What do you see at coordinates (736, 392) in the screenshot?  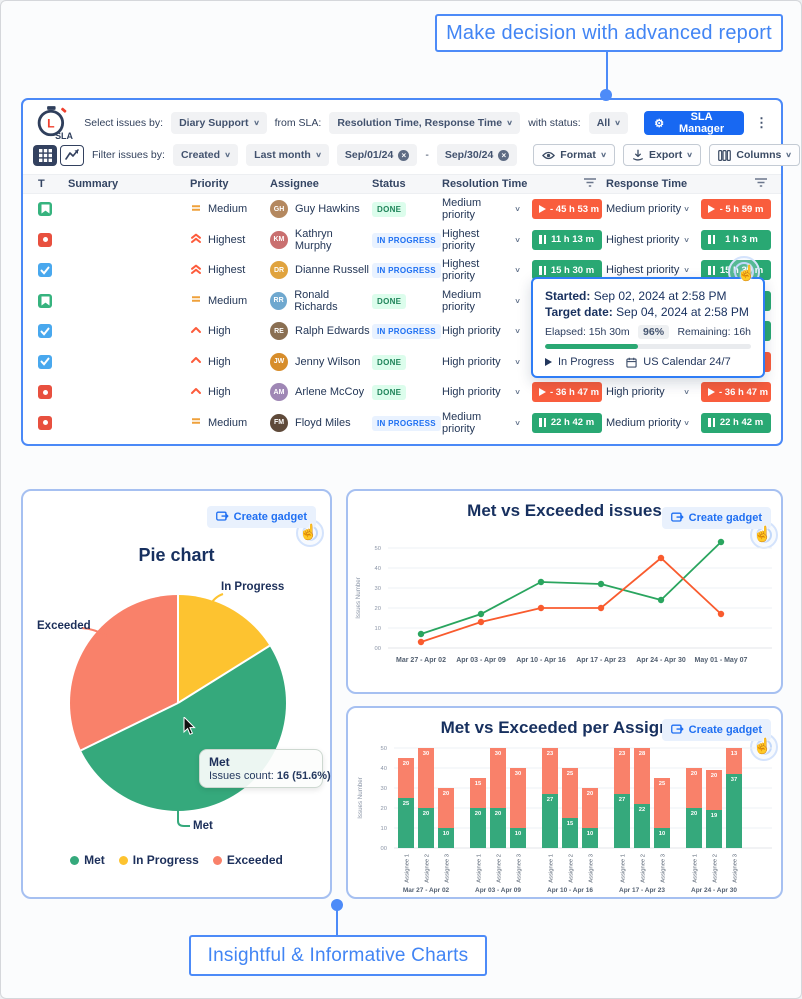 I see `response-time-badge: - 36 h 47 m` at bounding box center [736, 392].